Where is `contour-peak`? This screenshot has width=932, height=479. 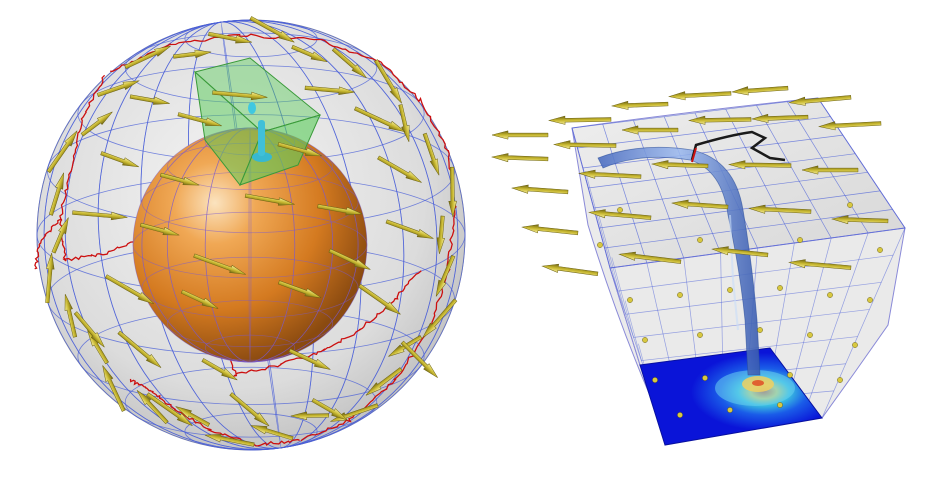 contour-peak is located at coordinates (758, 383).